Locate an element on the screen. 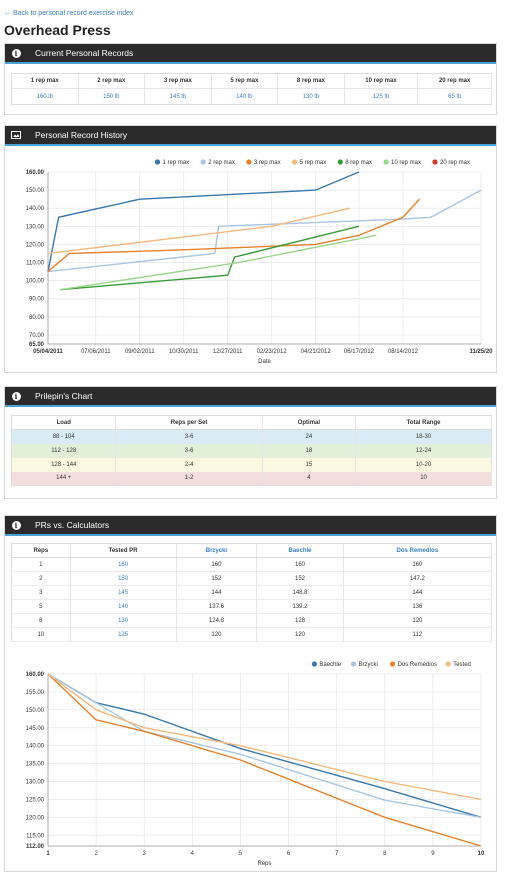 This screenshot has height=877, width=508. table-cell: 88 - 104 is located at coordinates (64, 436).